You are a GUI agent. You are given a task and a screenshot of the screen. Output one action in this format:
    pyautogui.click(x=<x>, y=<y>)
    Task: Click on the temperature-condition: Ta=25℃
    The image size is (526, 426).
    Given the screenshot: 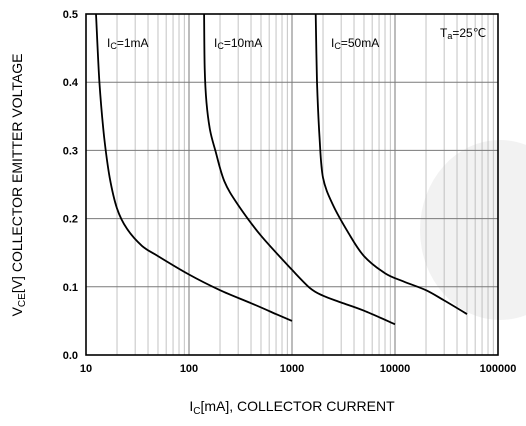 What is the action you would take?
    pyautogui.click(x=463, y=33)
    